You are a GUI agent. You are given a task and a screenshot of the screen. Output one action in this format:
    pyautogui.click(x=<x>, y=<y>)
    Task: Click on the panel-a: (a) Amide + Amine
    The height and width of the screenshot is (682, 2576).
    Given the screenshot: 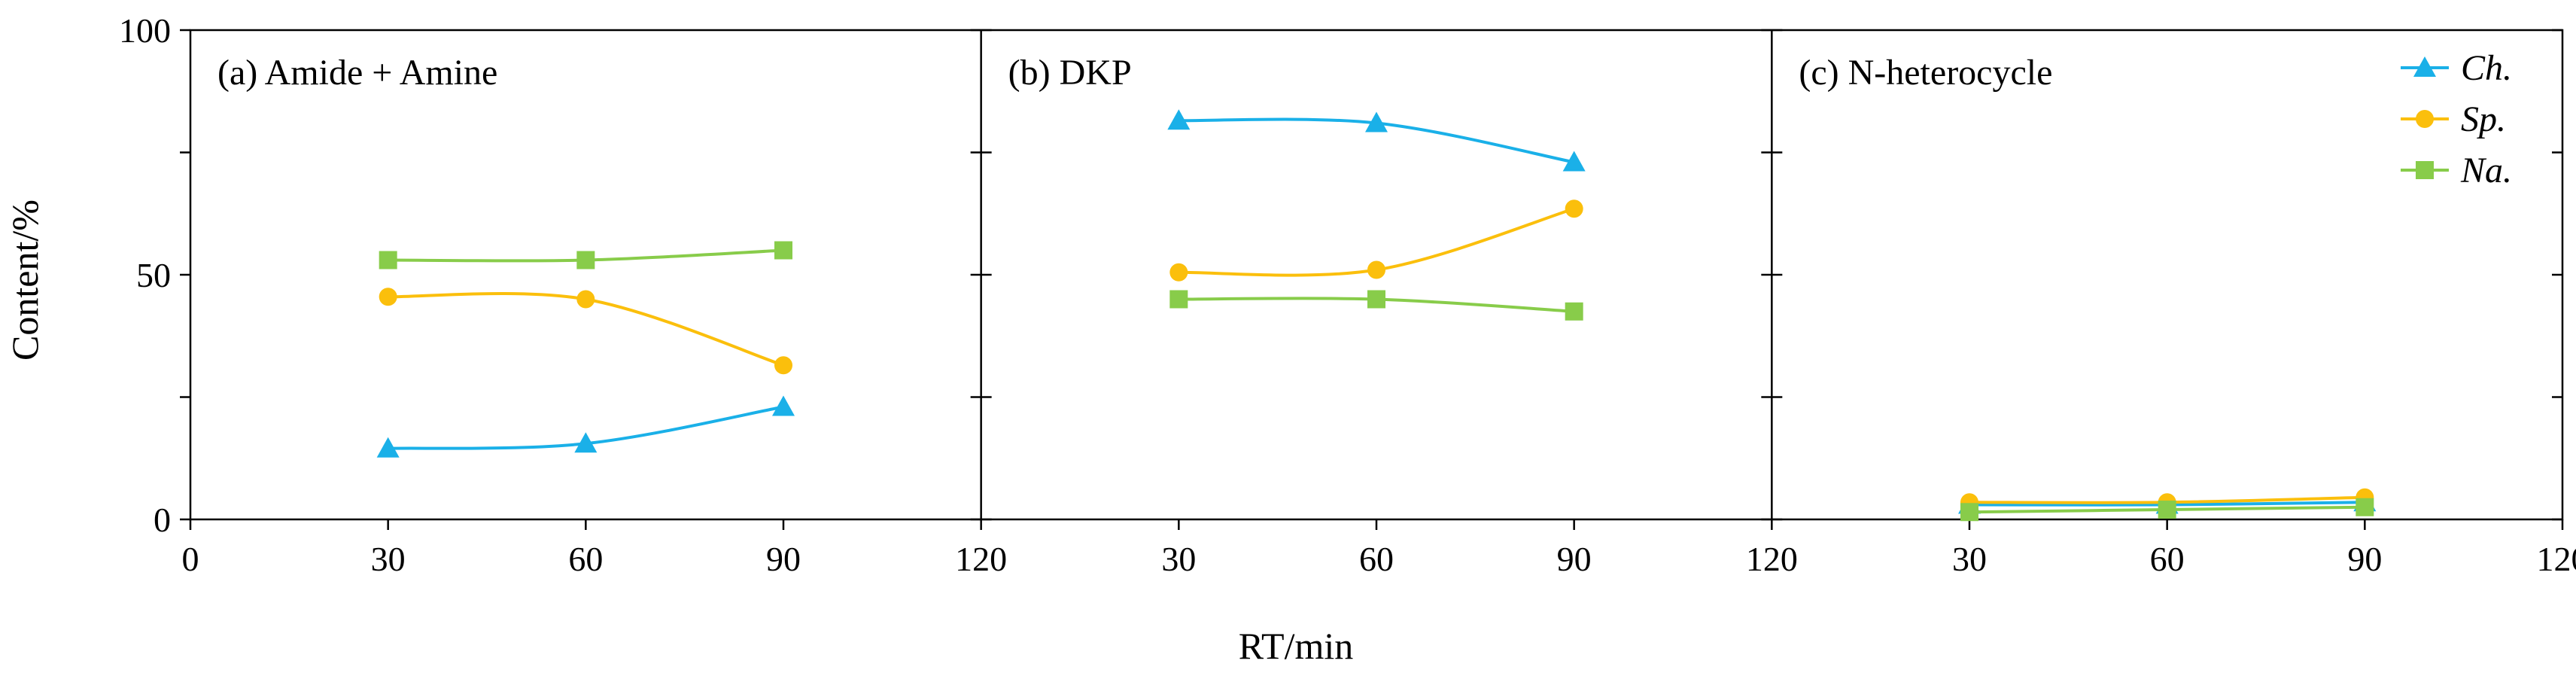 What is the action you would take?
    pyautogui.click(x=506, y=255)
    